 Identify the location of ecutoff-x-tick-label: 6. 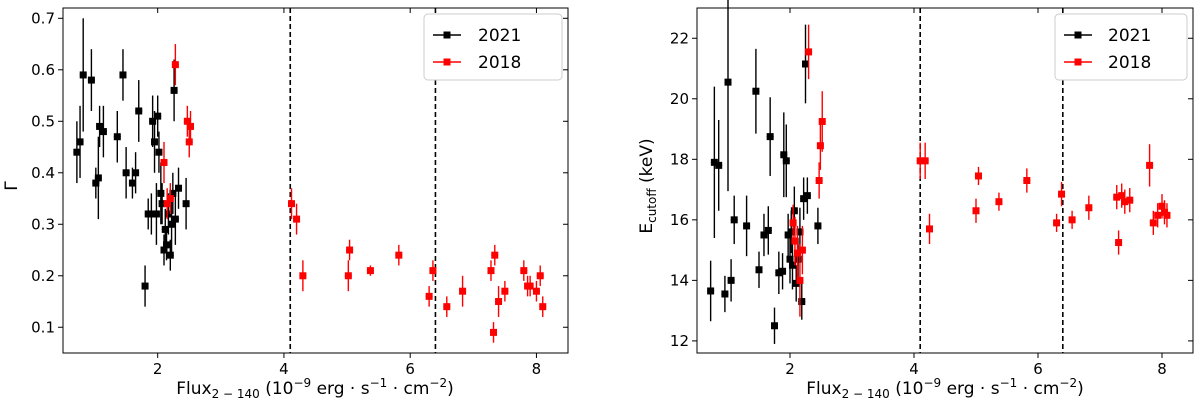
(1038, 369).